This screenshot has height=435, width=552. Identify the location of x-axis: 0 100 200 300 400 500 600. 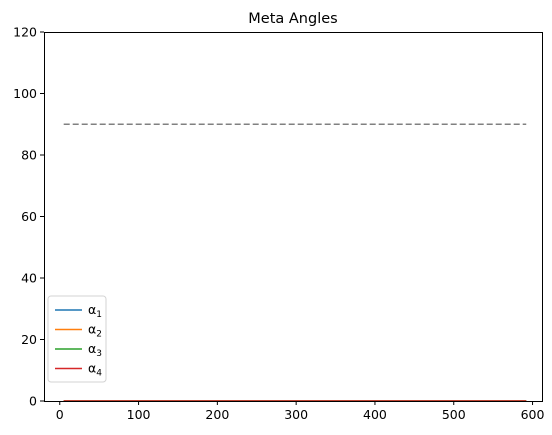
(300, 411).